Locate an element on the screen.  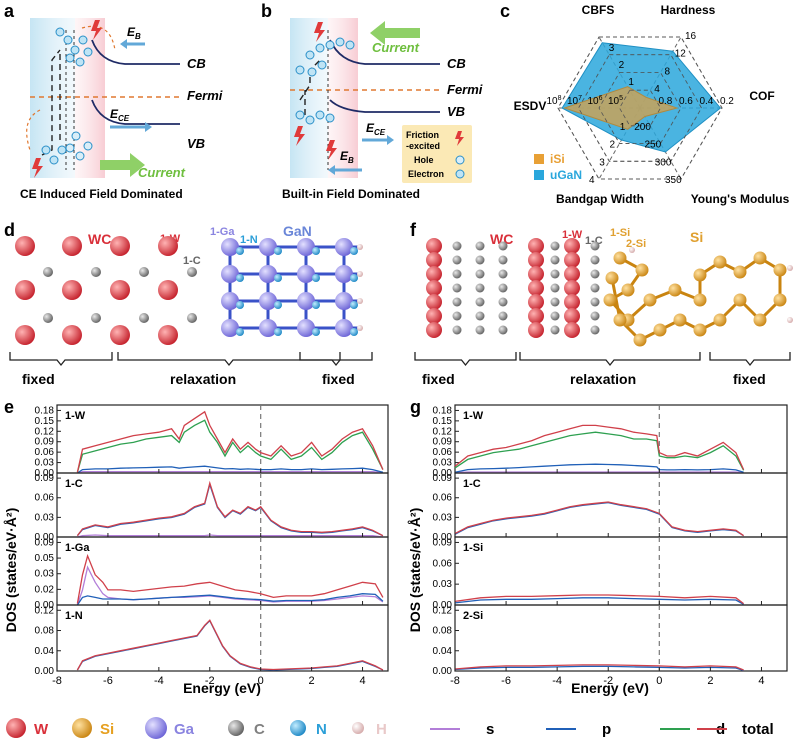
y-tick-label: 0.02 is located at coordinates (45, 589).